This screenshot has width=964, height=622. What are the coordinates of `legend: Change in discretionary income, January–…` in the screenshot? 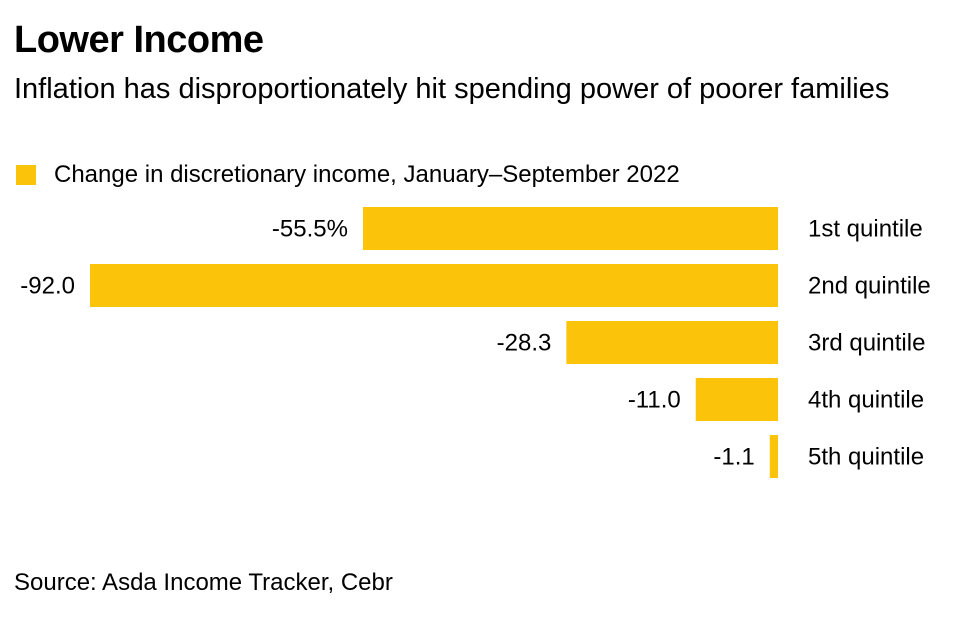 It's located at (348, 175).